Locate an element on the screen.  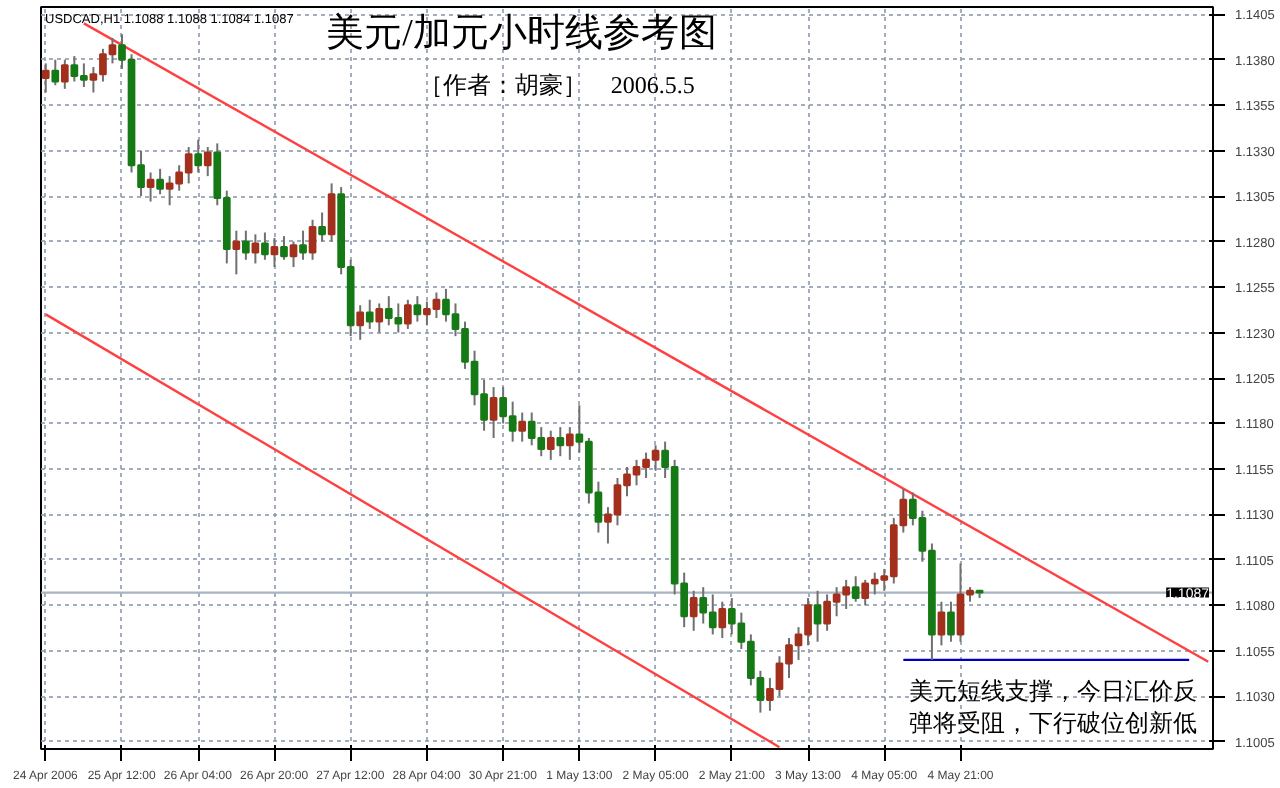
chart-title: 美元/加元小时线参考图 is located at coordinates (521, 33).